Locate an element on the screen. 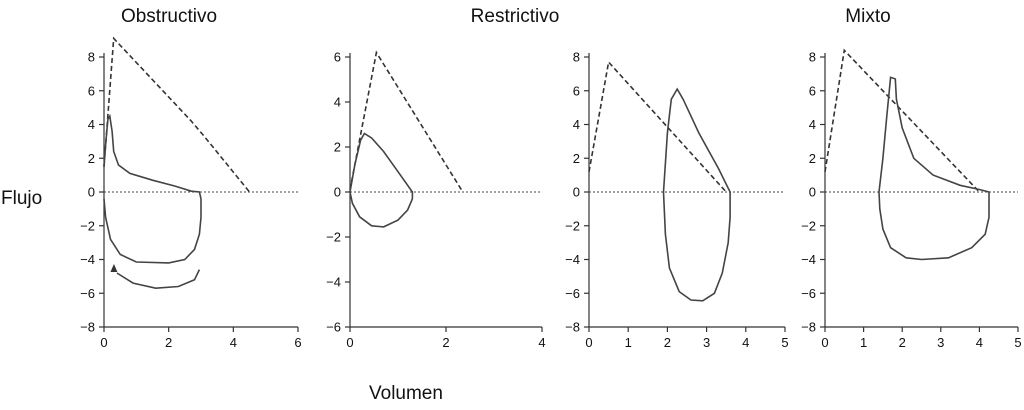 This screenshot has height=410, width=1024. panel-title: Mixto is located at coordinates (867, 16).